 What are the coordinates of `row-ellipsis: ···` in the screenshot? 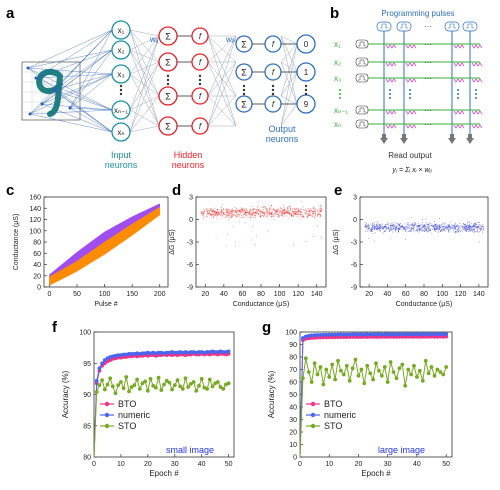 It's located at (428, 44).